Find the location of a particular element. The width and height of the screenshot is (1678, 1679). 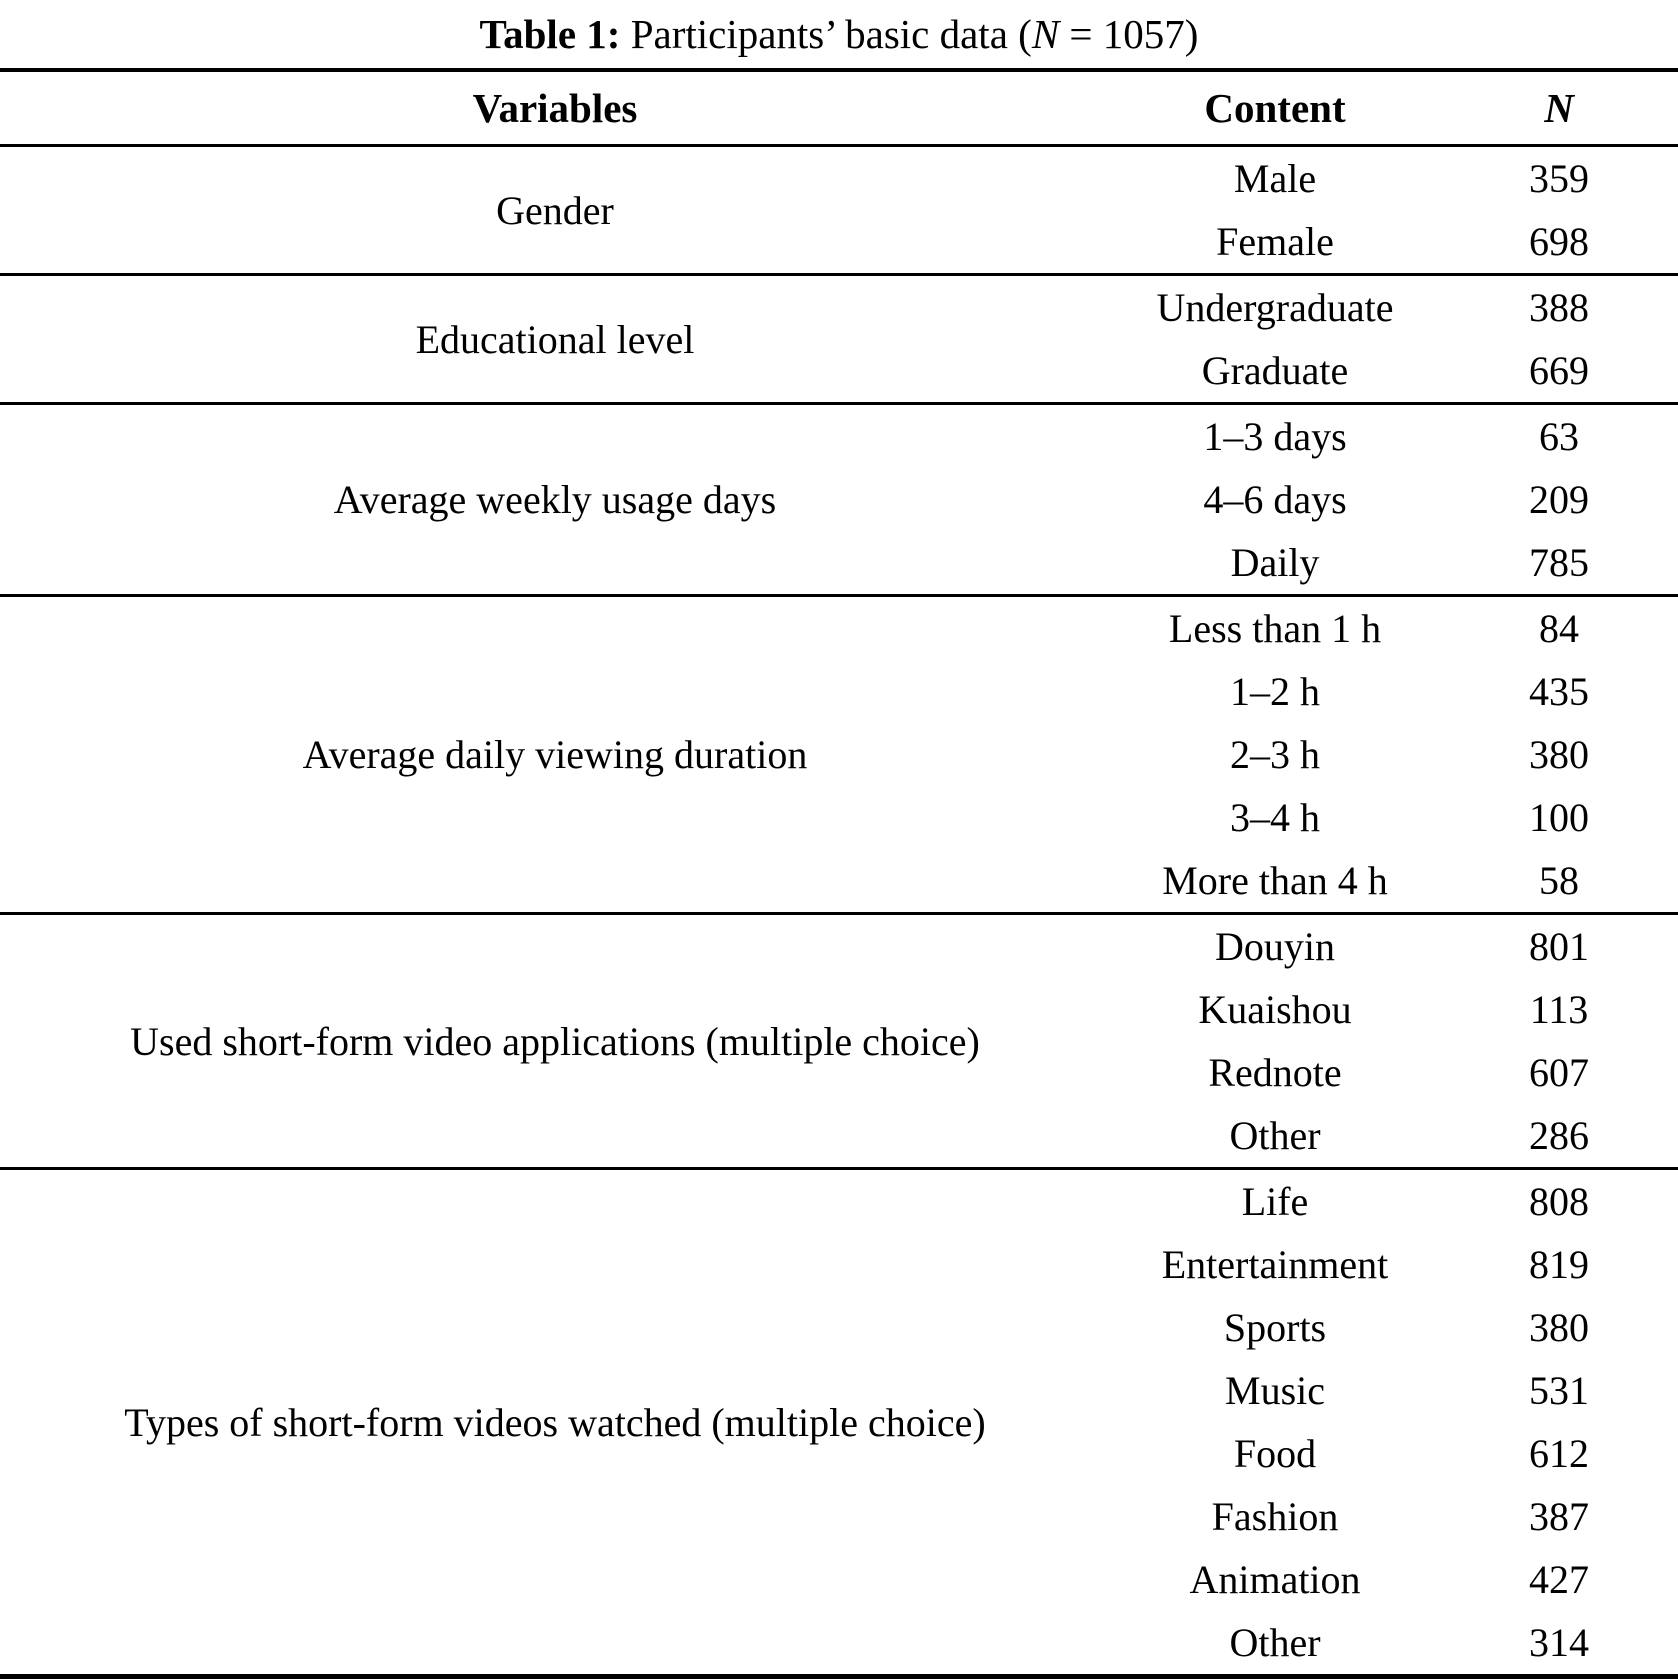

variable-cell: Educational level is located at coordinates (555, 338).